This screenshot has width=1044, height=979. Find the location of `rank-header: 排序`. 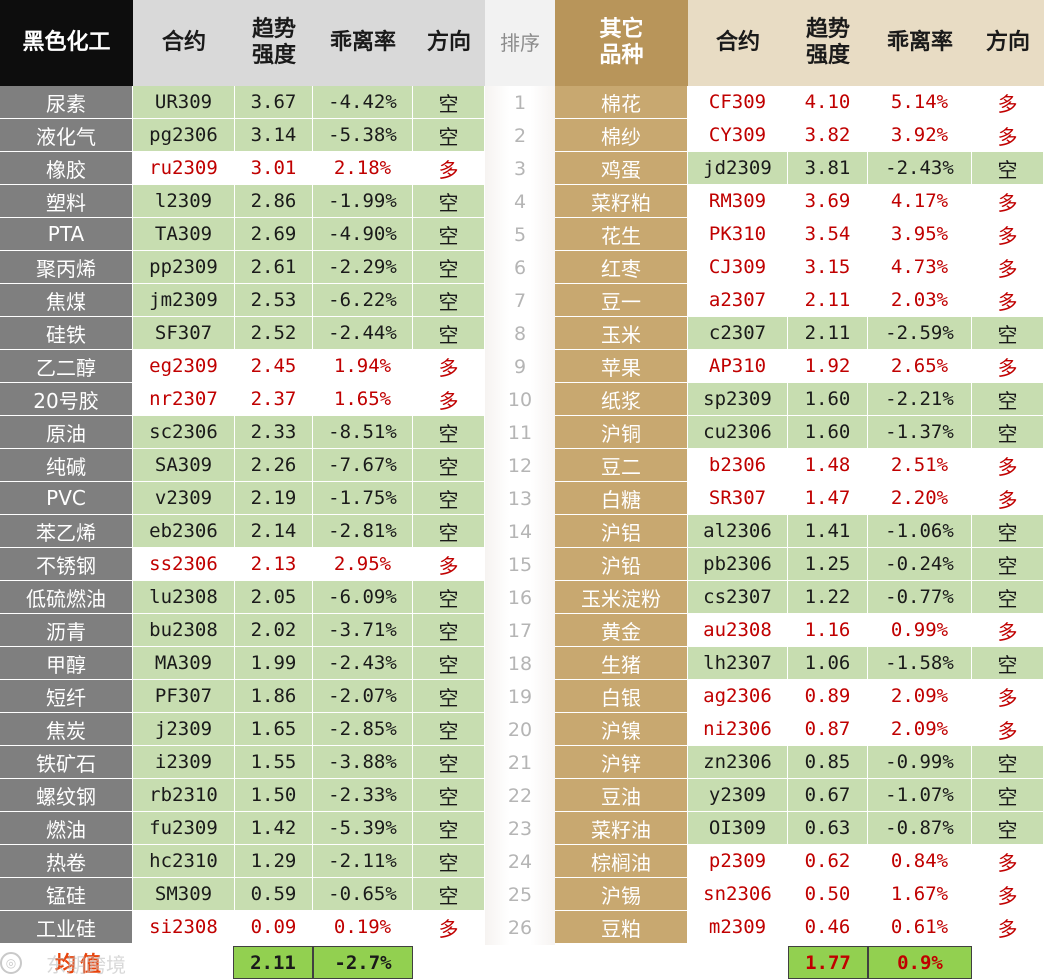

rank-header: 排序 is located at coordinates (520, 43).